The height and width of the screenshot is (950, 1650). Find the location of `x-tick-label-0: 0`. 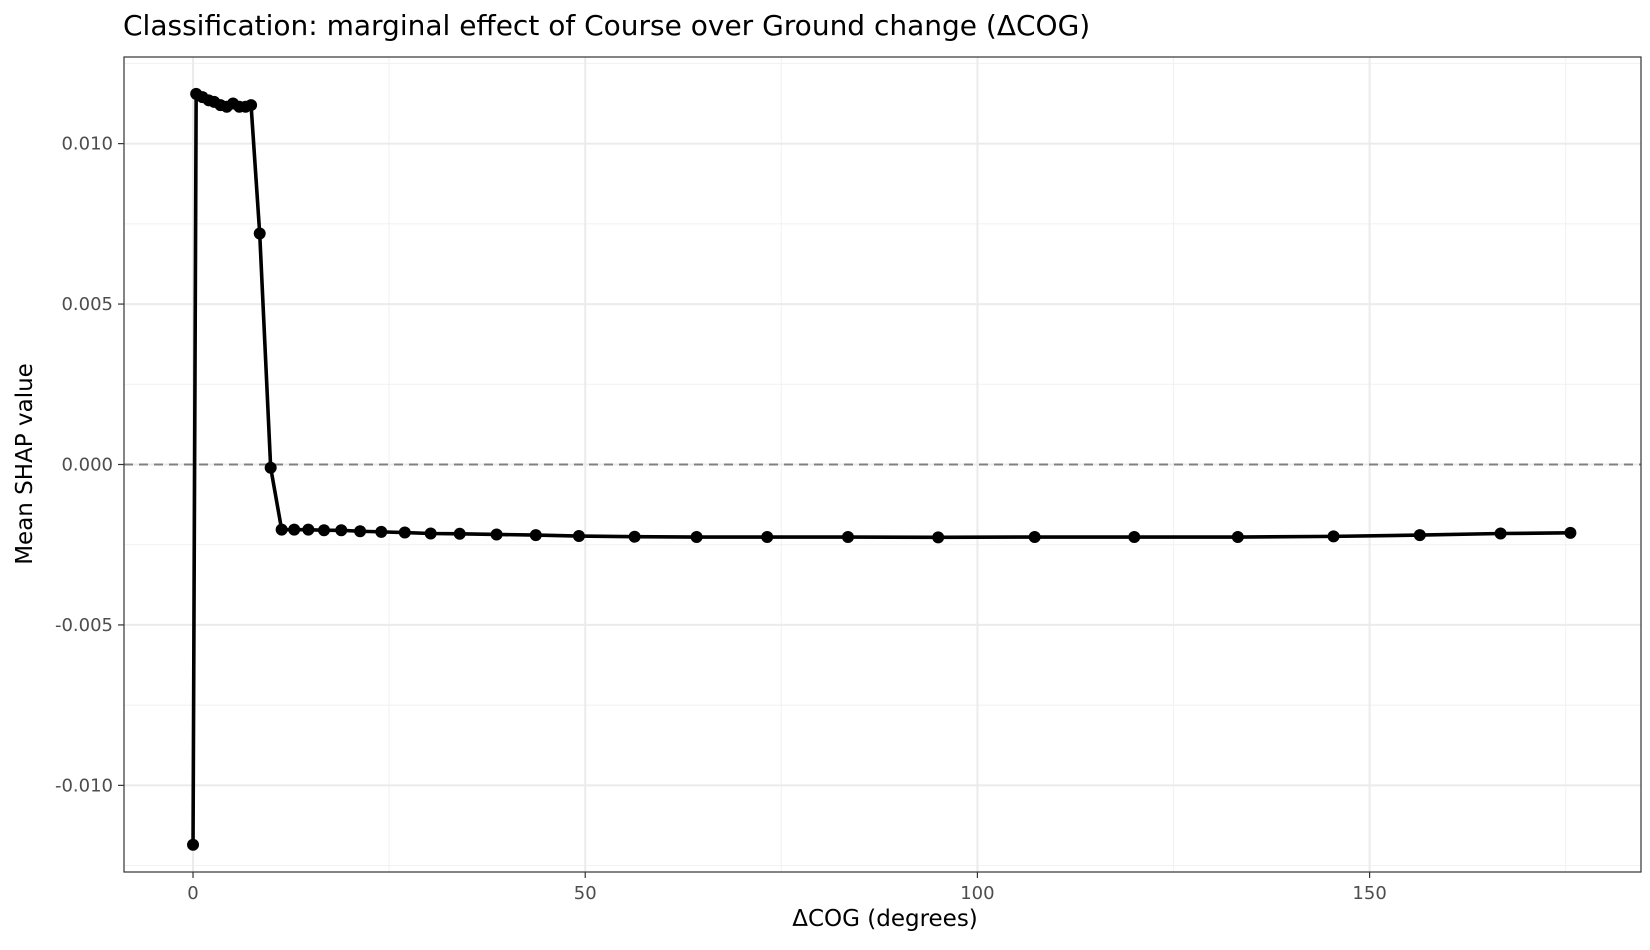

x-tick-label-0: 0 is located at coordinates (192, 893).